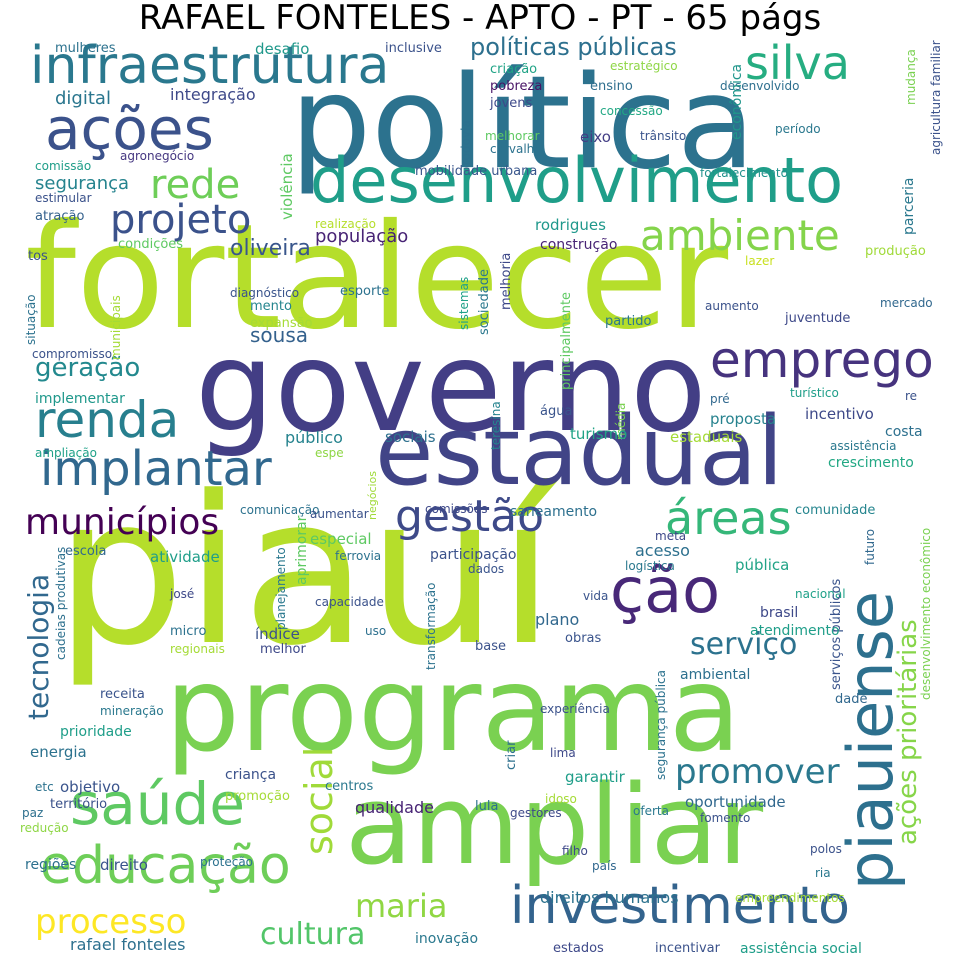 Image resolution: width=960 pixels, height=960 pixels. Describe the element at coordinates (358, 556) in the screenshot. I see `cloud-word: ferrovia` at that location.